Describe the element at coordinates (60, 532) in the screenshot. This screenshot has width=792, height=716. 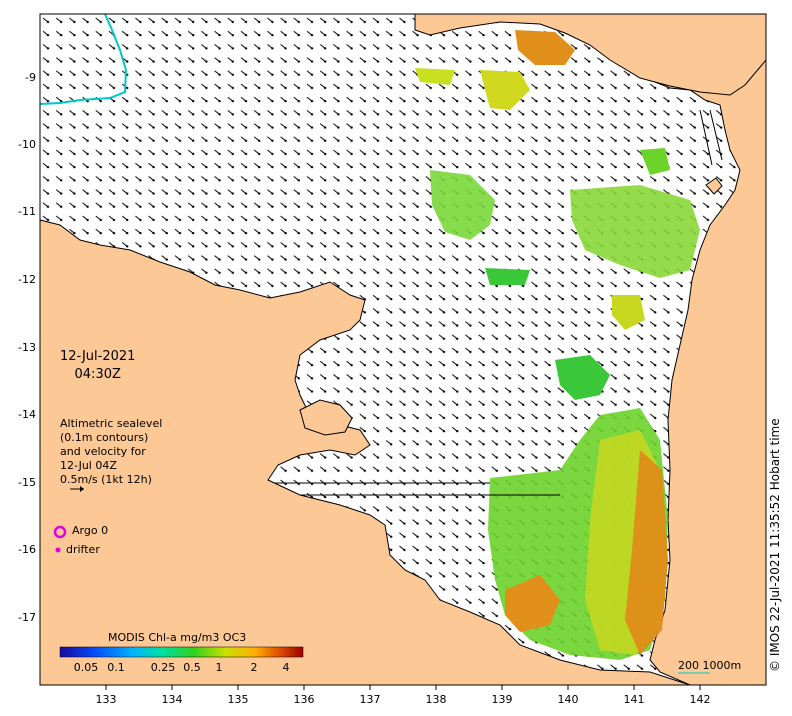
I see `argo-marker-icon` at that location.